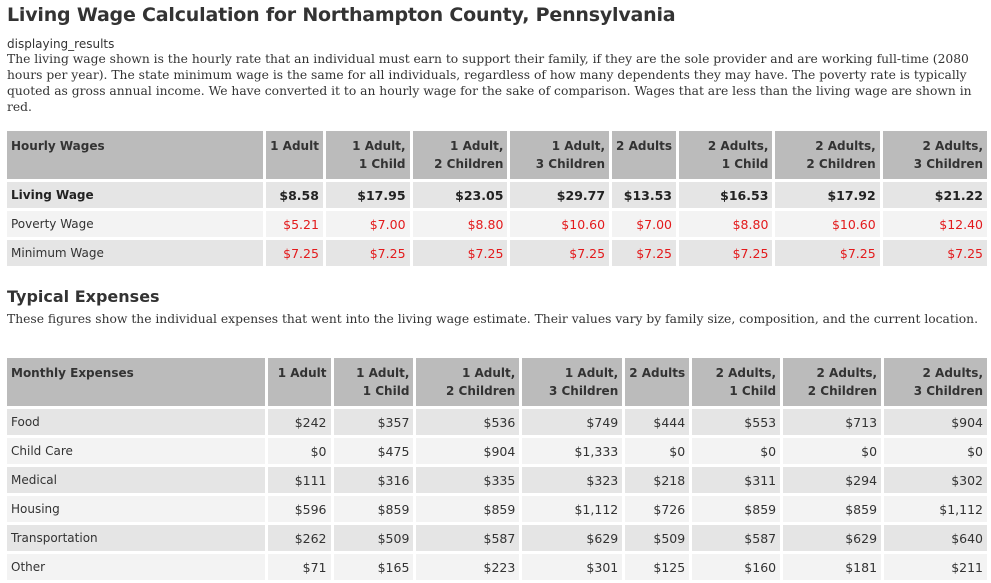  What do you see at coordinates (468, 480) in the screenshot?
I see `table-cell: $335` at bounding box center [468, 480].